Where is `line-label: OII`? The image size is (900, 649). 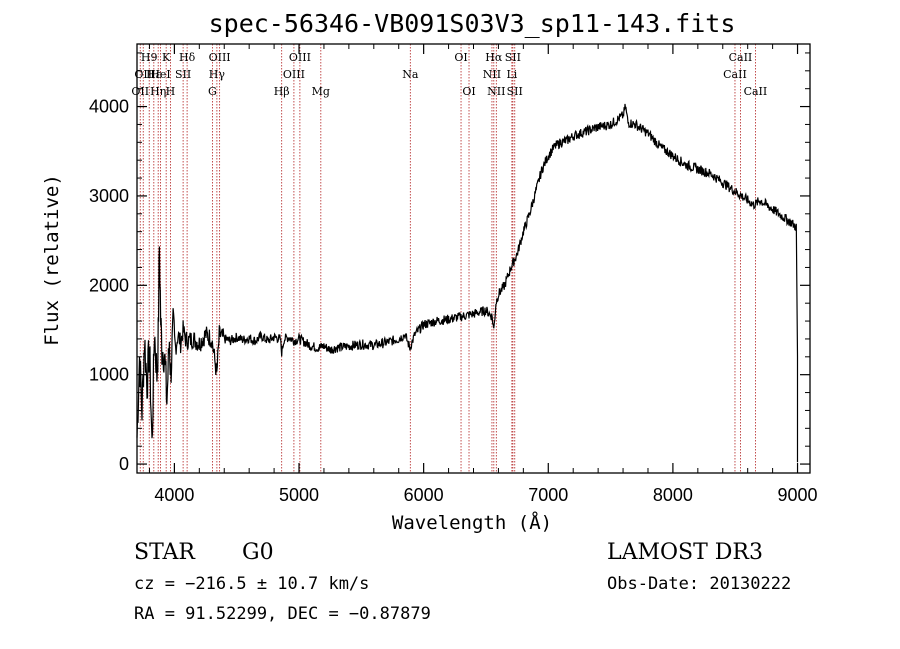 line-label: OII is located at coordinates (140, 91).